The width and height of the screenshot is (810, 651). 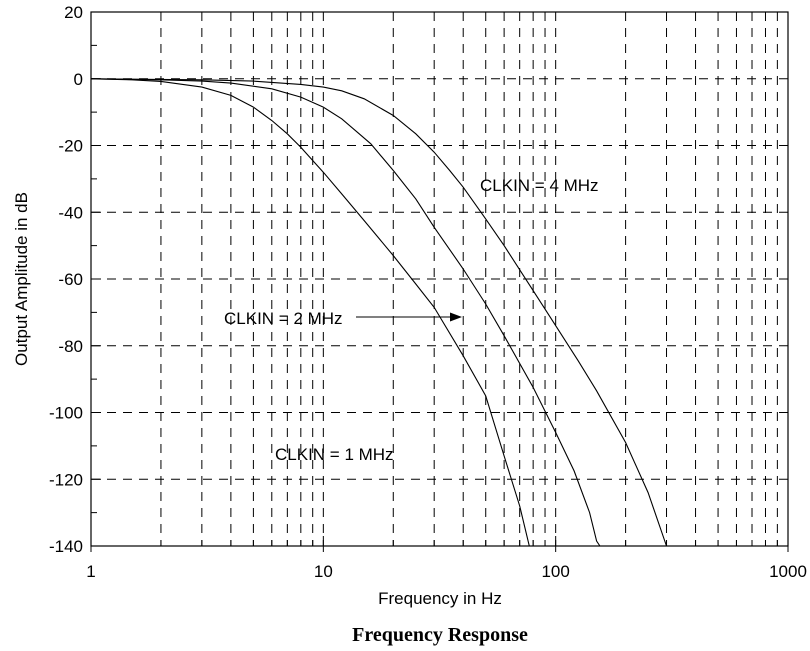 I want to click on y-tick-label: 0, so click(x=78, y=79).